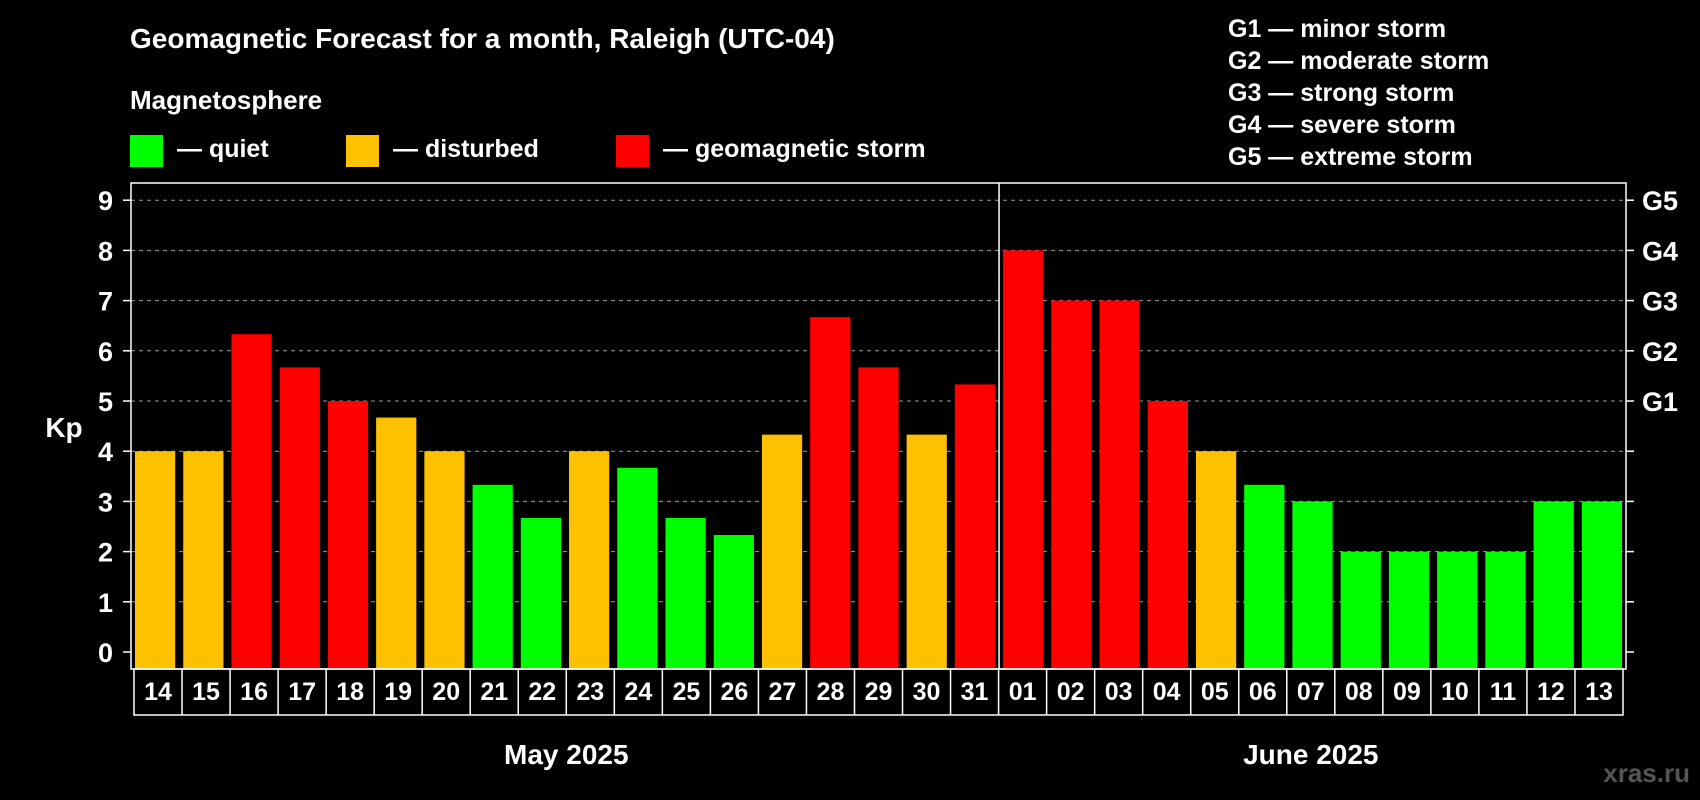 The image size is (1700, 800). Describe the element at coordinates (398, 692) in the screenshot. I see `x-tick-label-19: 19` at that location.